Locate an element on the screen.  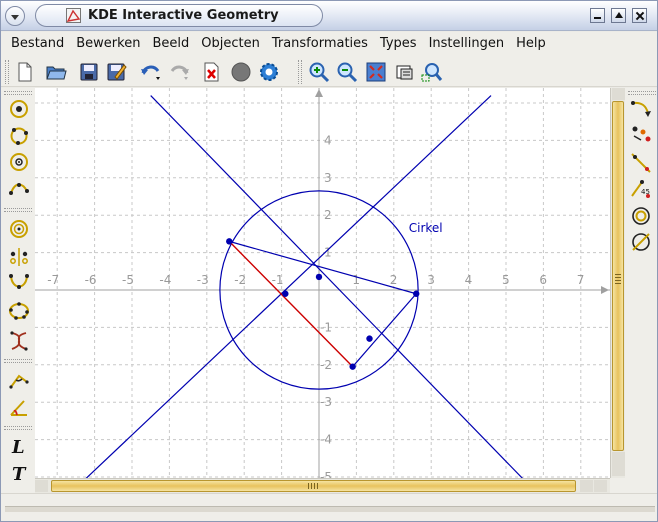
close-button is located at coordinates (639, 15).